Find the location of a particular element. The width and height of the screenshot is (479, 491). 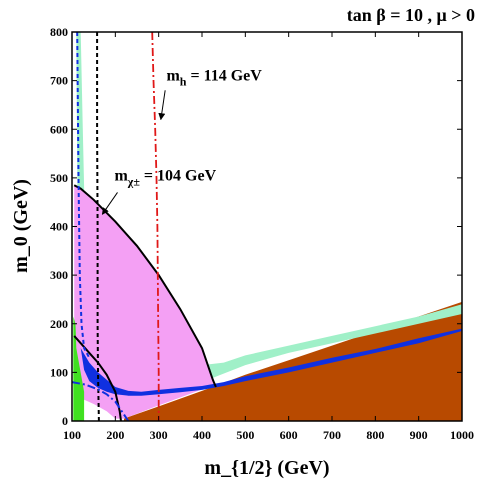

x-tick-label: 1000 is located at coordinates (462, 435).